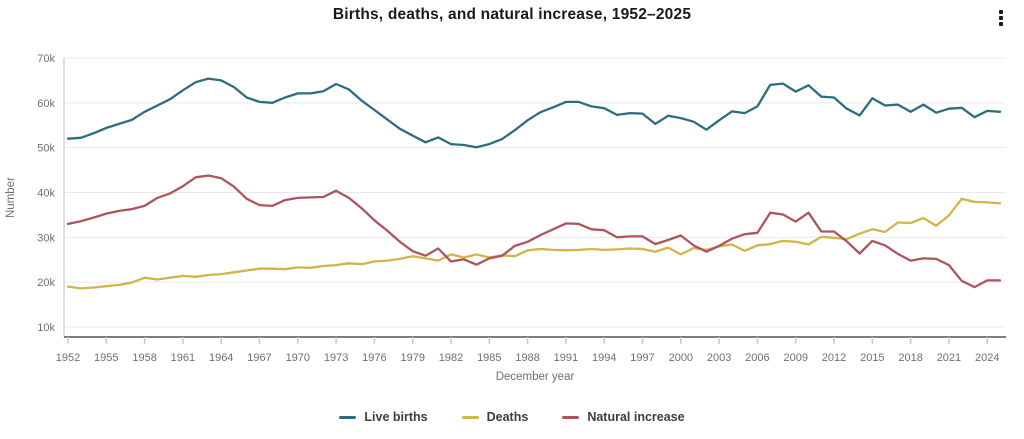 This screenshot has height=439, width=1024. Describe the element at coordinates (183, 358) in the screenshot. I see `x-tick-label-1961: 1961` at that location.